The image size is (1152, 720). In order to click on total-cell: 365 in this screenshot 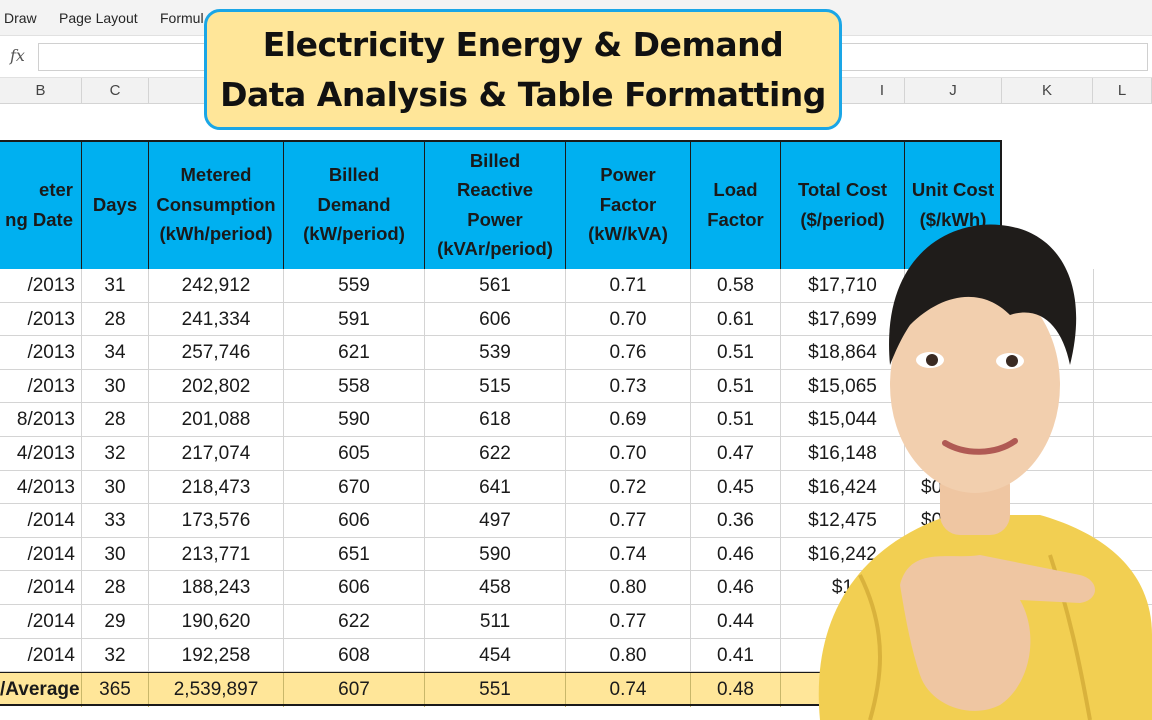, I will do `click(115, 690)`.